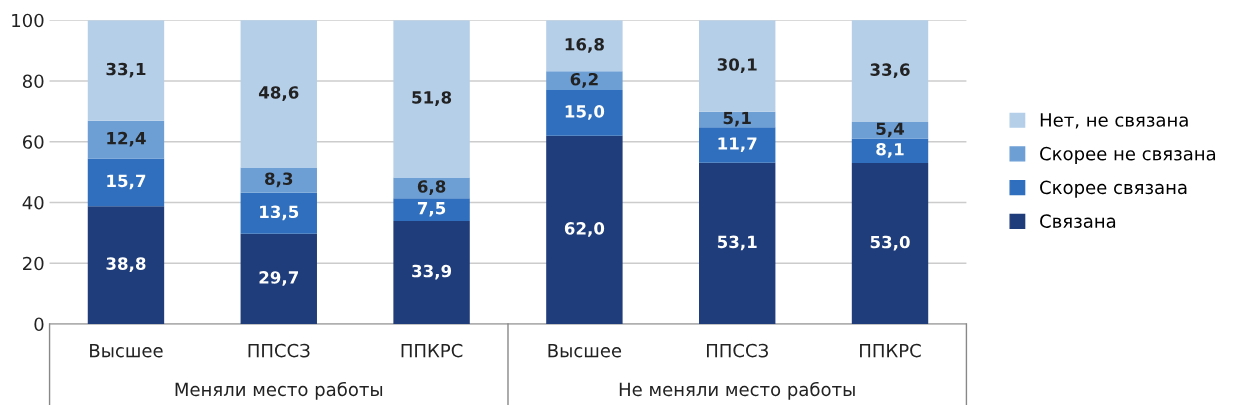  I want to click on data-label: 29,7, so click(279, 278).